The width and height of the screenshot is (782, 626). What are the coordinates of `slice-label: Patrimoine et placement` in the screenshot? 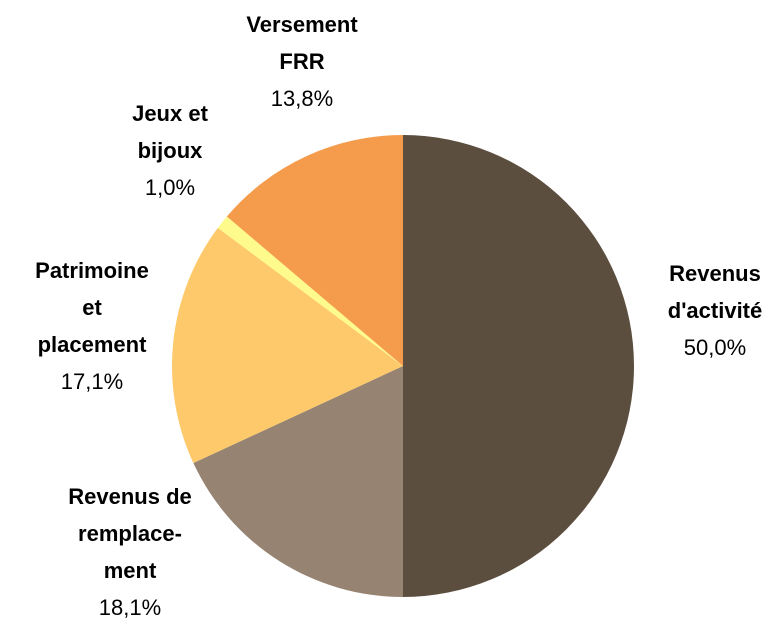 It's located at (92, 307).